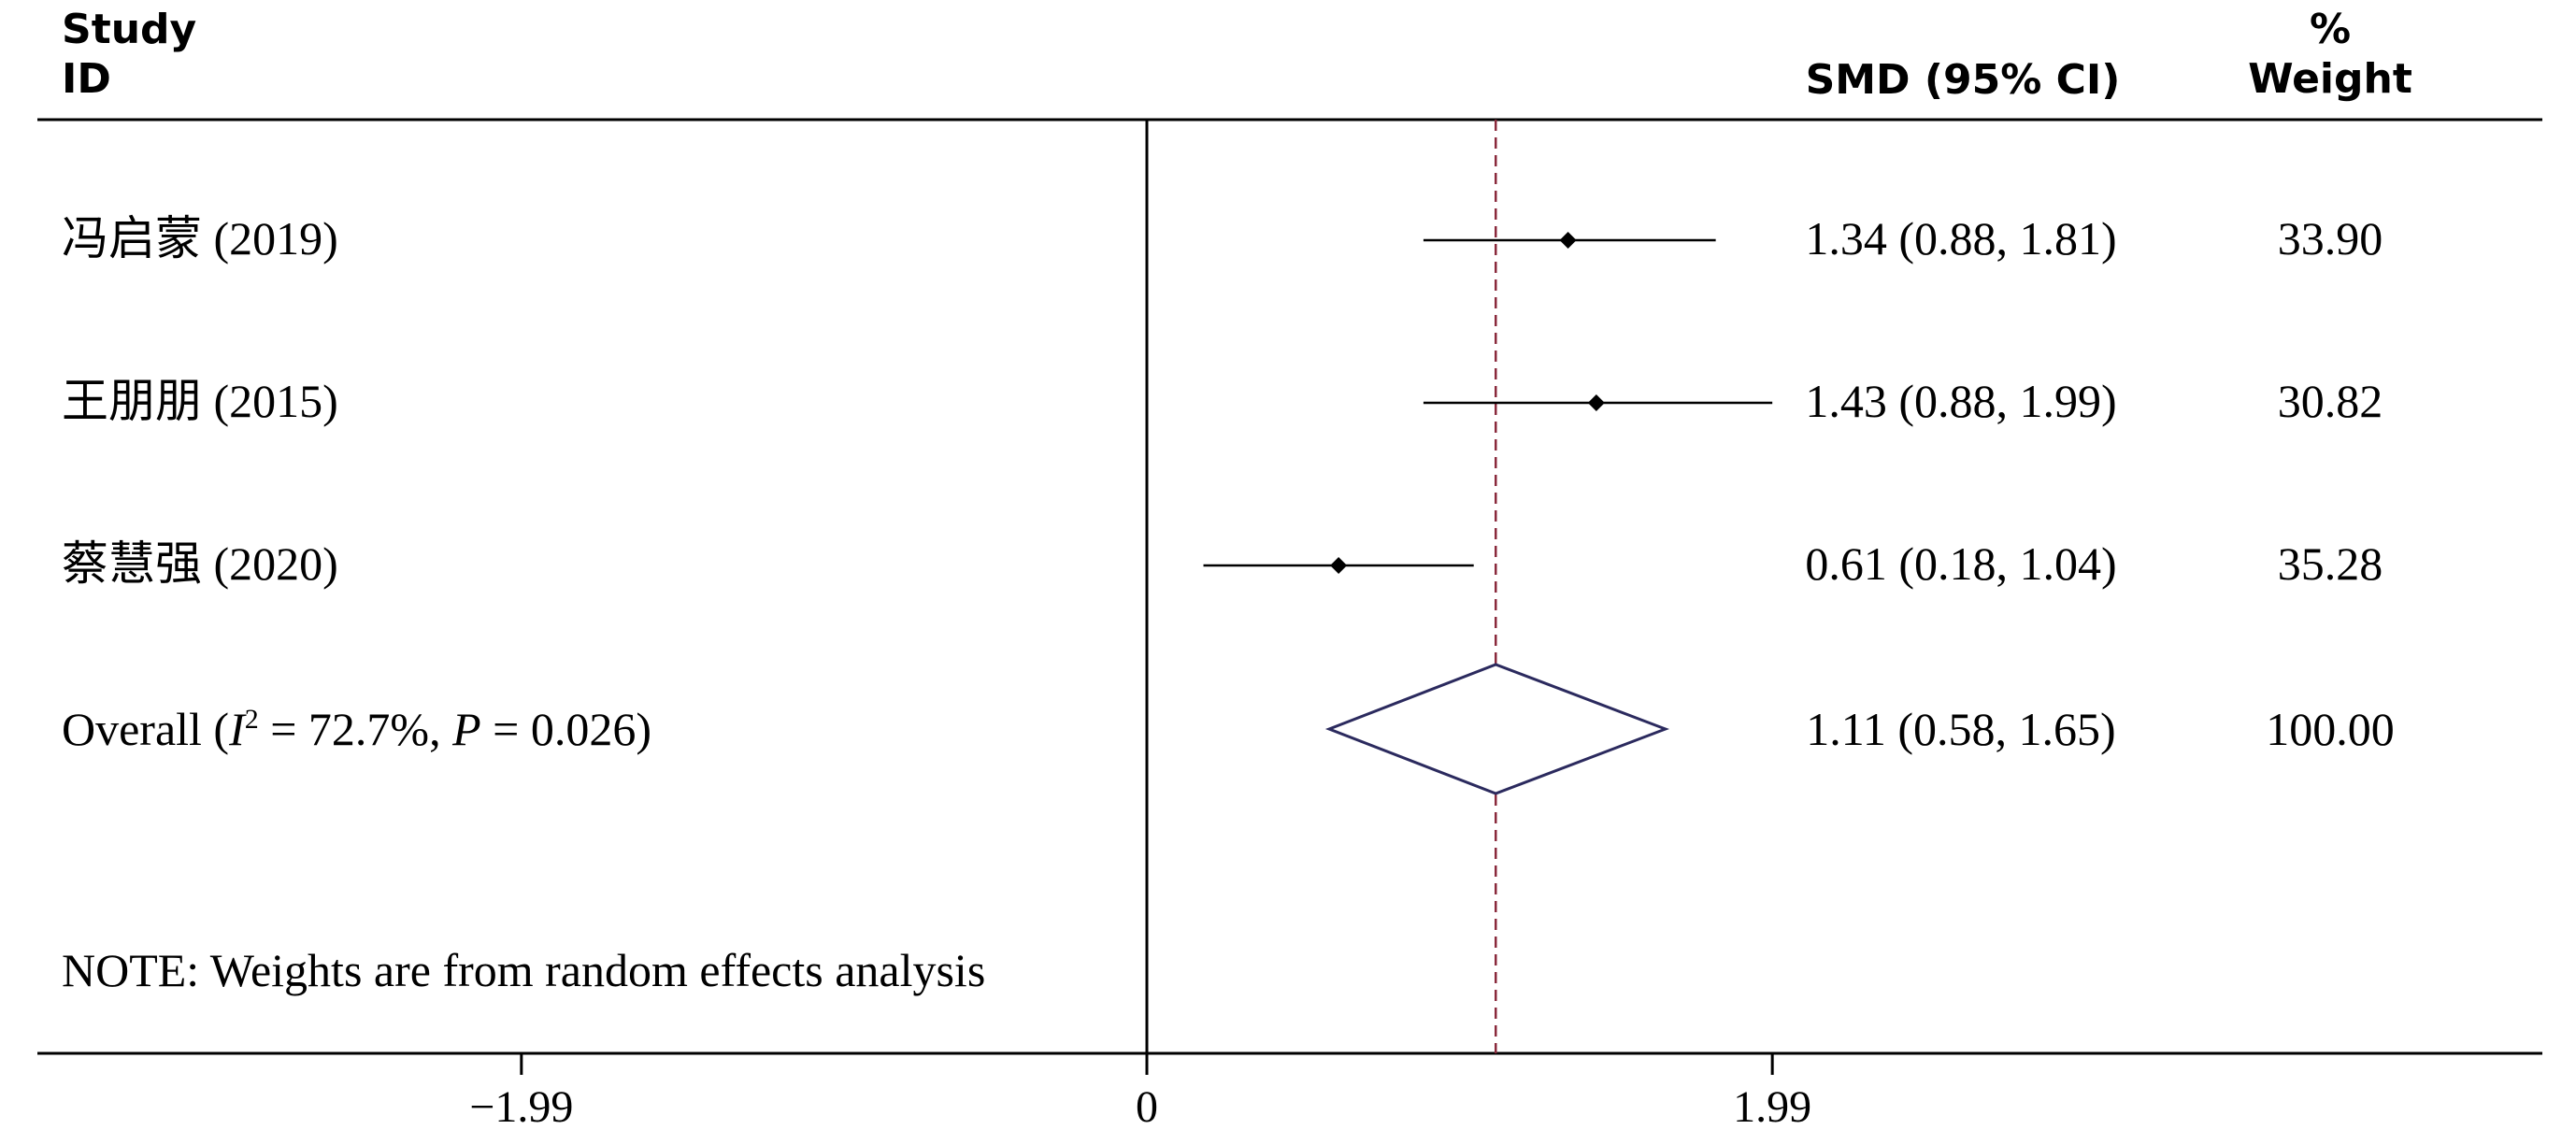  I want to click on study-ci-text: 1.34 (0.88, 1.81), so click(1960, 239).